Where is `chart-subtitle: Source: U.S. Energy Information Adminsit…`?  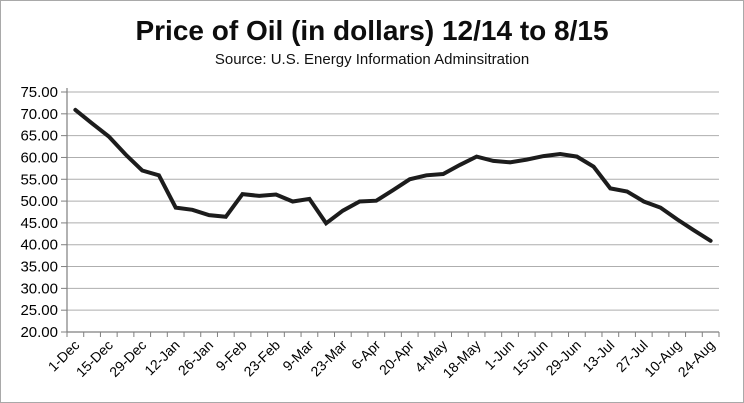 chart-subtitle: Source: U.S. Energy Information Adminsit… is located at coordinates (372, 59).